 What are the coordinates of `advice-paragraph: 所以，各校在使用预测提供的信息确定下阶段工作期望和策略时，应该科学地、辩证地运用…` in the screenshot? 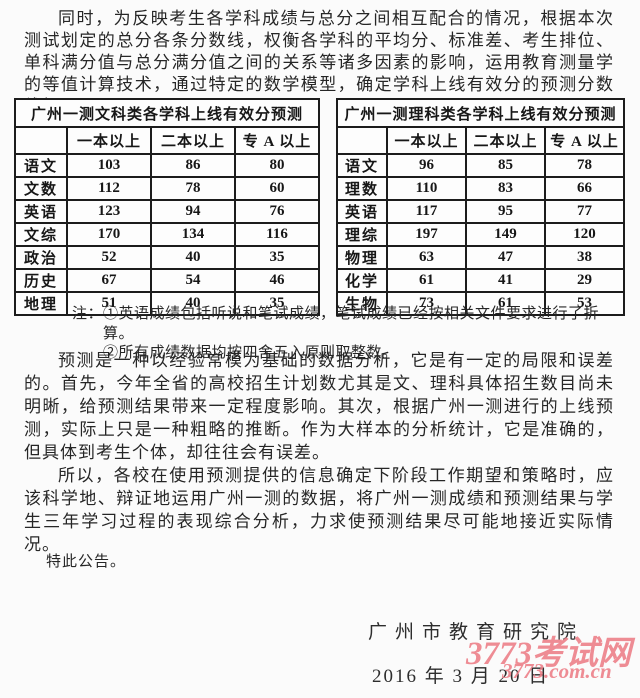 It's located at (319, 510).